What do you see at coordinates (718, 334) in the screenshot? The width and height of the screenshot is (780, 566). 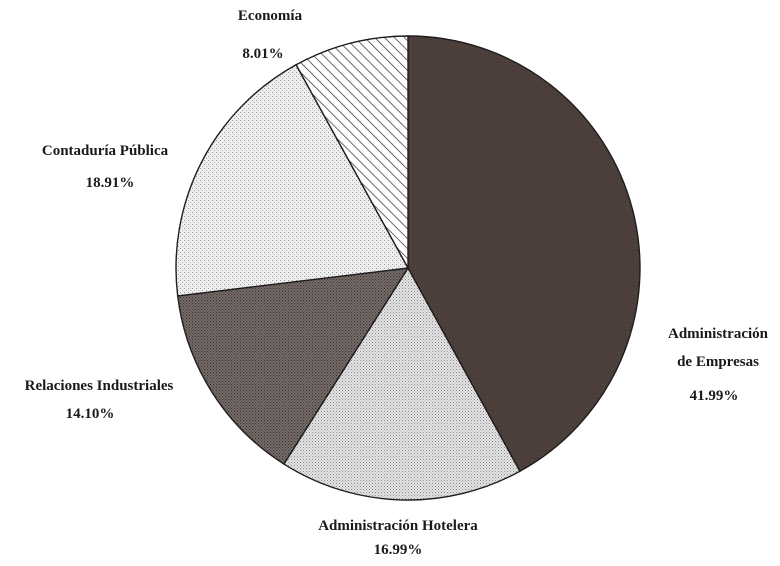 I see `slice-label: Administración` at bounding box center [718, 334].